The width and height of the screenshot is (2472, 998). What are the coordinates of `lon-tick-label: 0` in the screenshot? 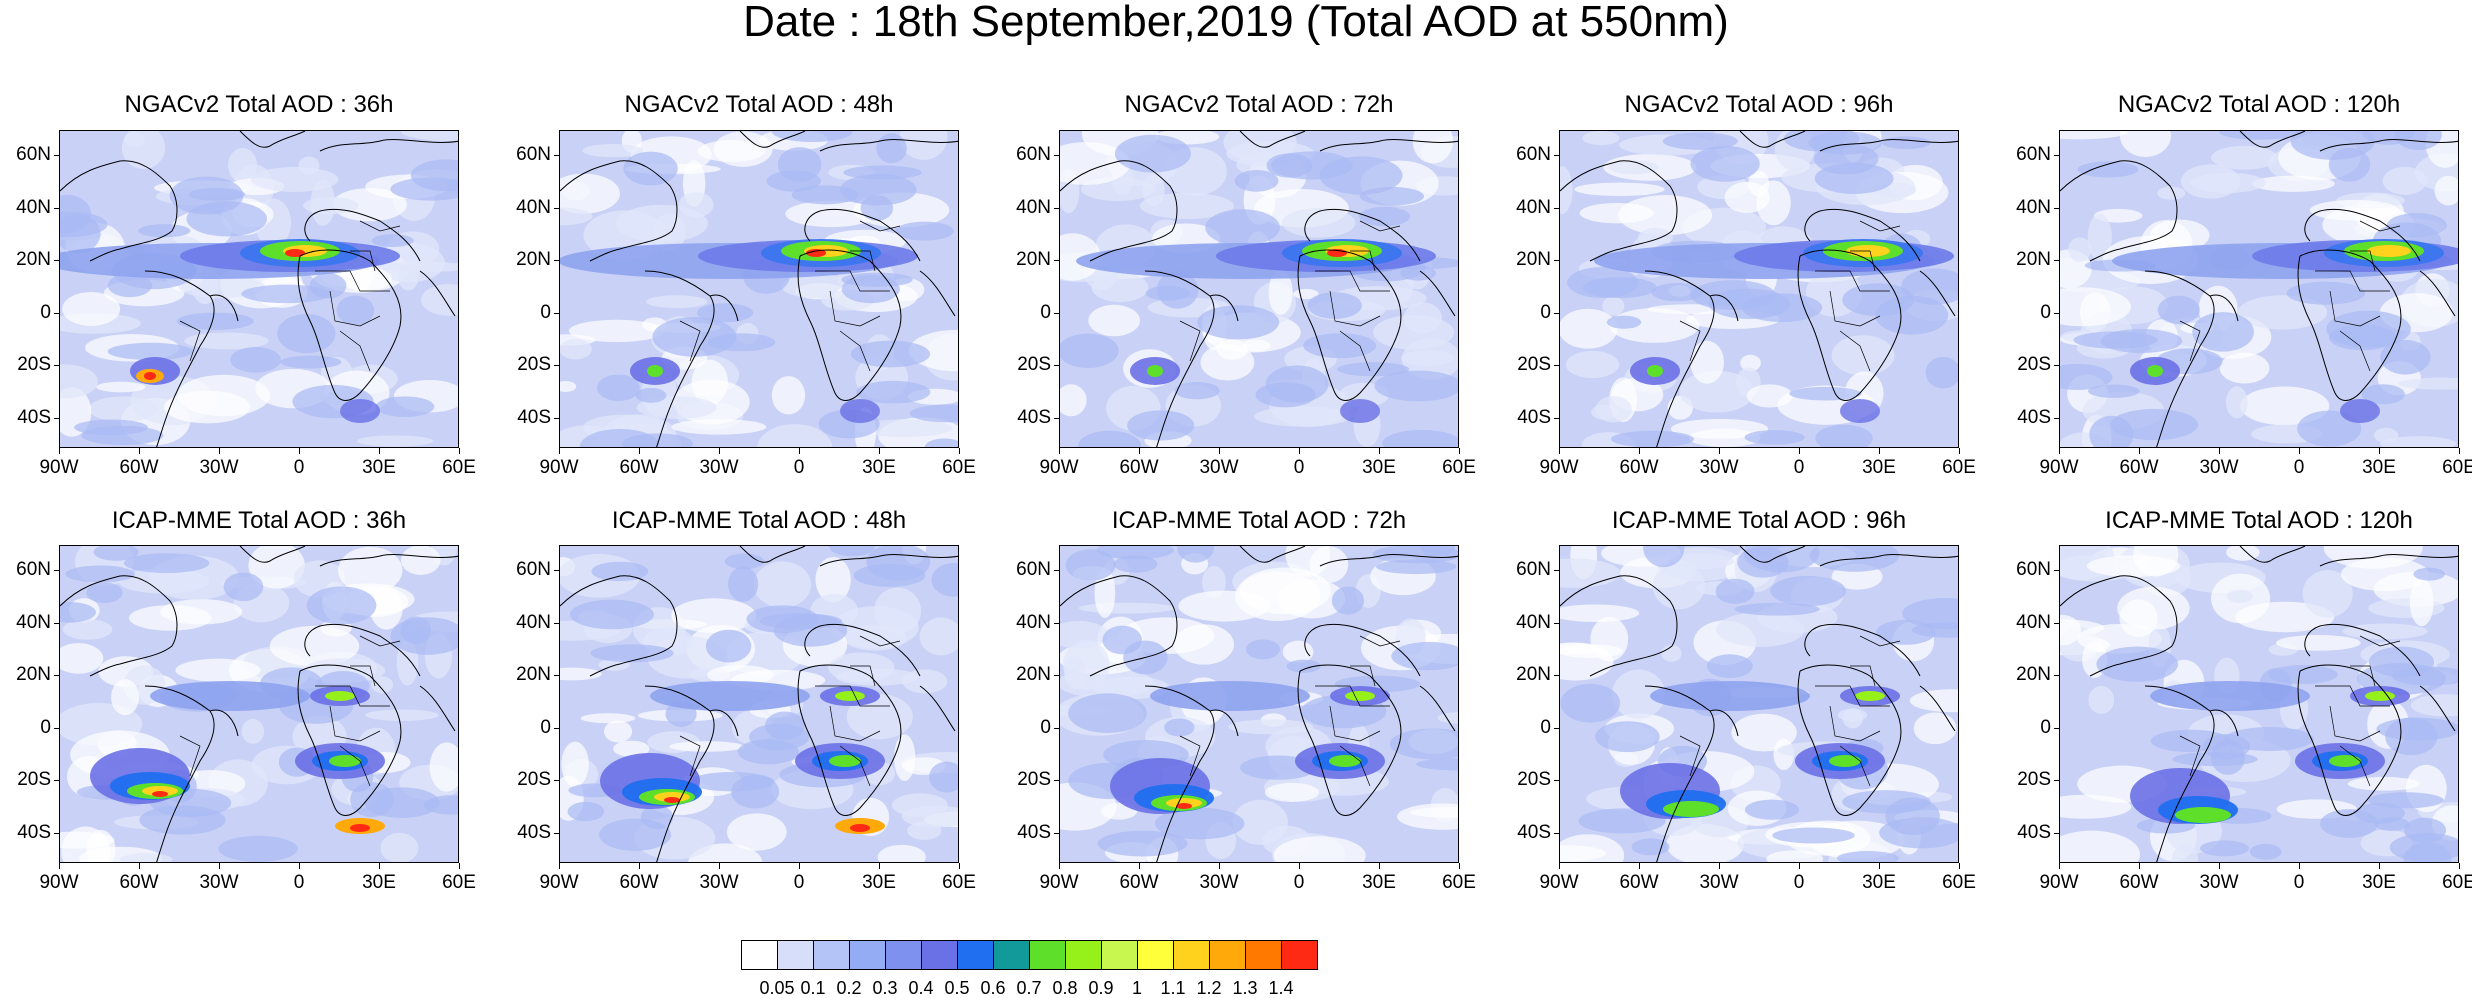 It's located at (799, 882).